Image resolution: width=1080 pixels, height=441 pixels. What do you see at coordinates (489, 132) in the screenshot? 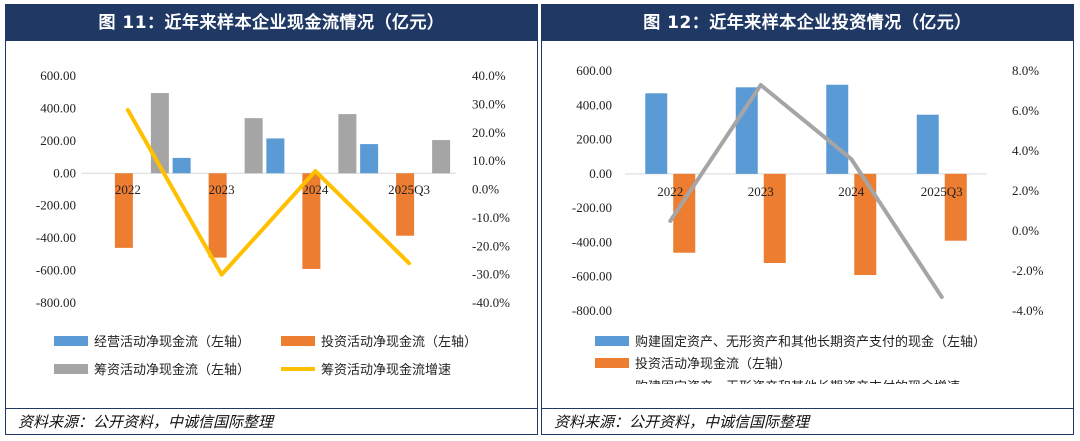
I see `y-right-tick-label: 20.0%` at bounding box center [489, 132].